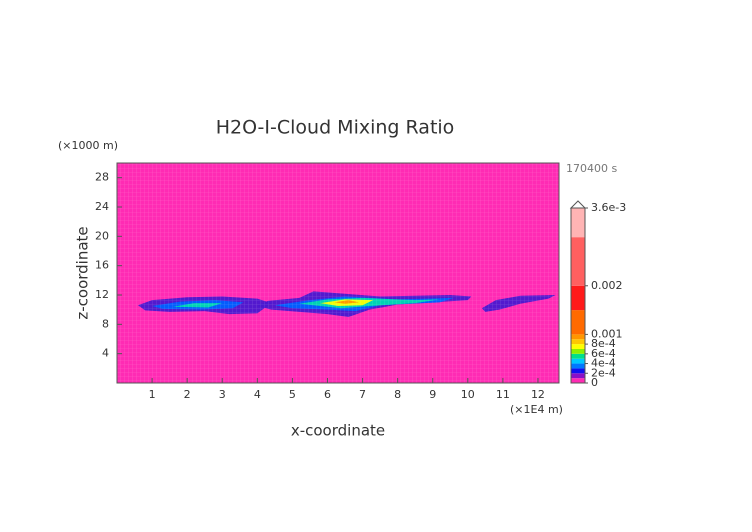  Describe the element at coordinates (603, 343) in the screenshot. I see `colorbar-tick-label: 8e-4` at that location.